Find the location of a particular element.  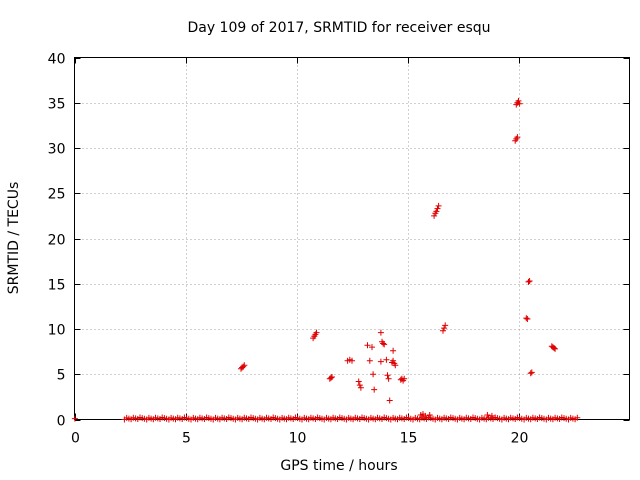

y-tick-label: 0 is located at coordinates (61, 422).